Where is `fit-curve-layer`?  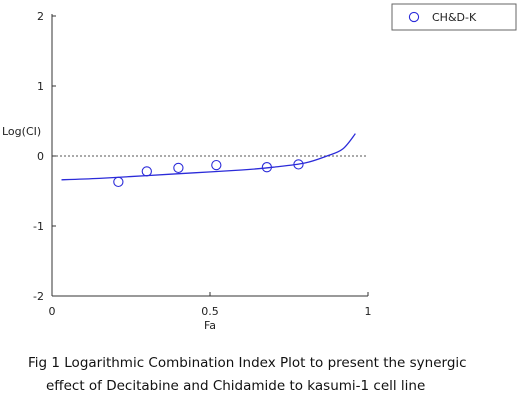
fit-curve-layer is located at coordinates (208, 157).